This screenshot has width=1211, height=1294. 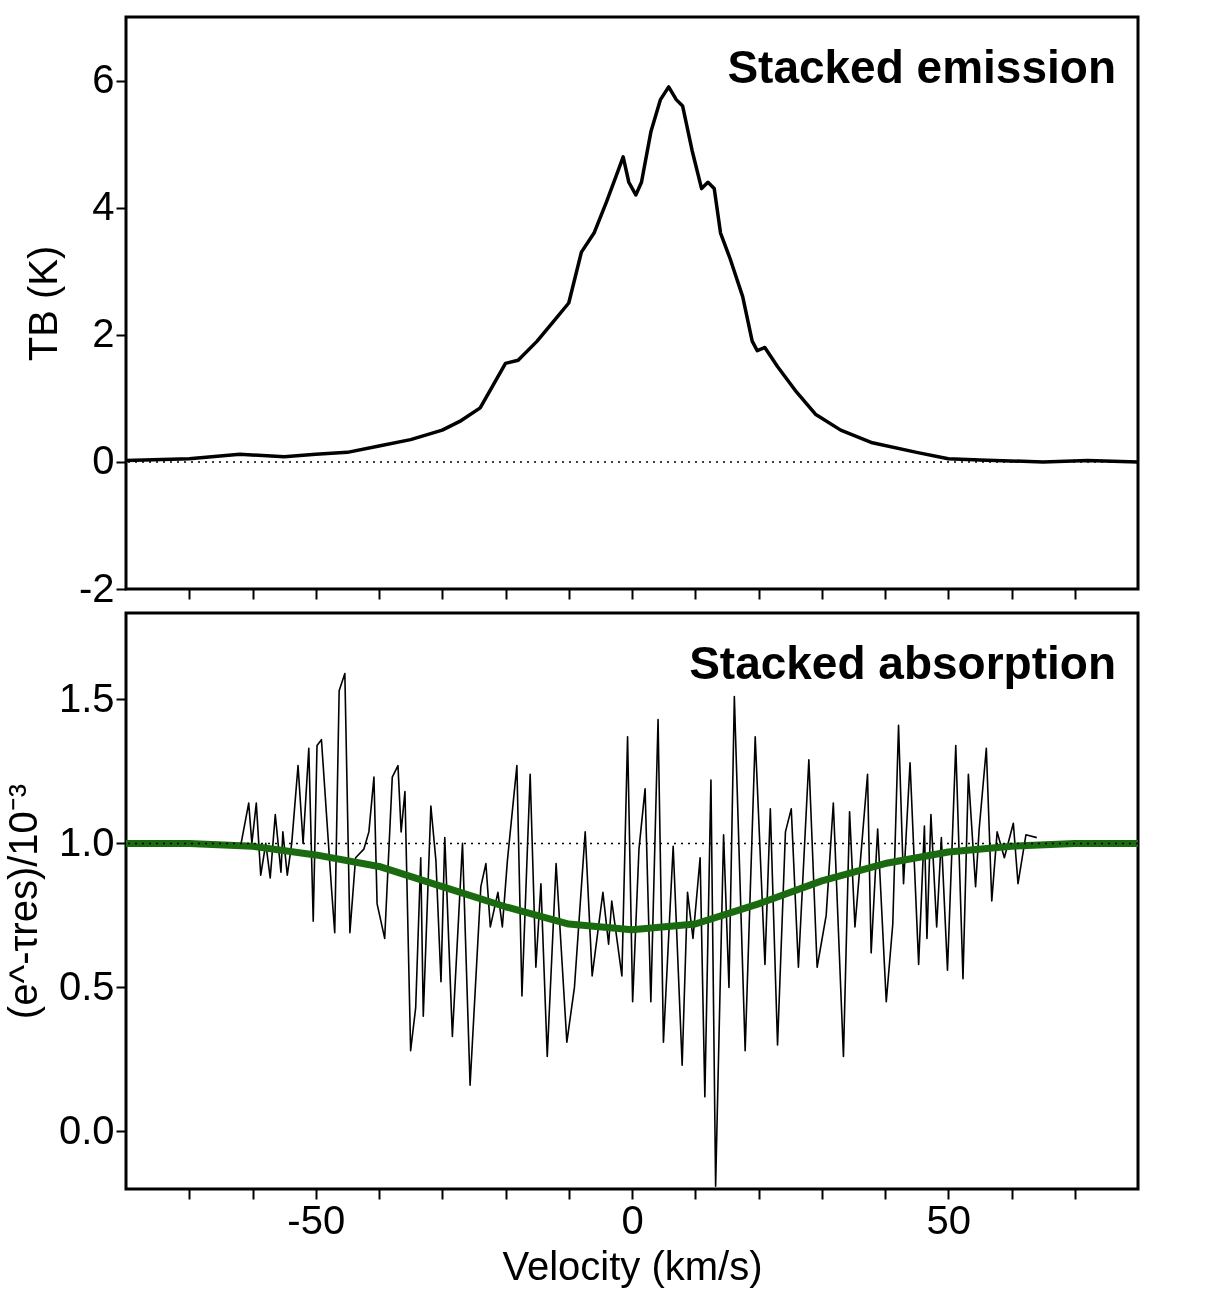 What do you see at coordinates (921, 67) in the screenshot?
I see `annotation: Stacked emission` at bounding box center [921, 67].